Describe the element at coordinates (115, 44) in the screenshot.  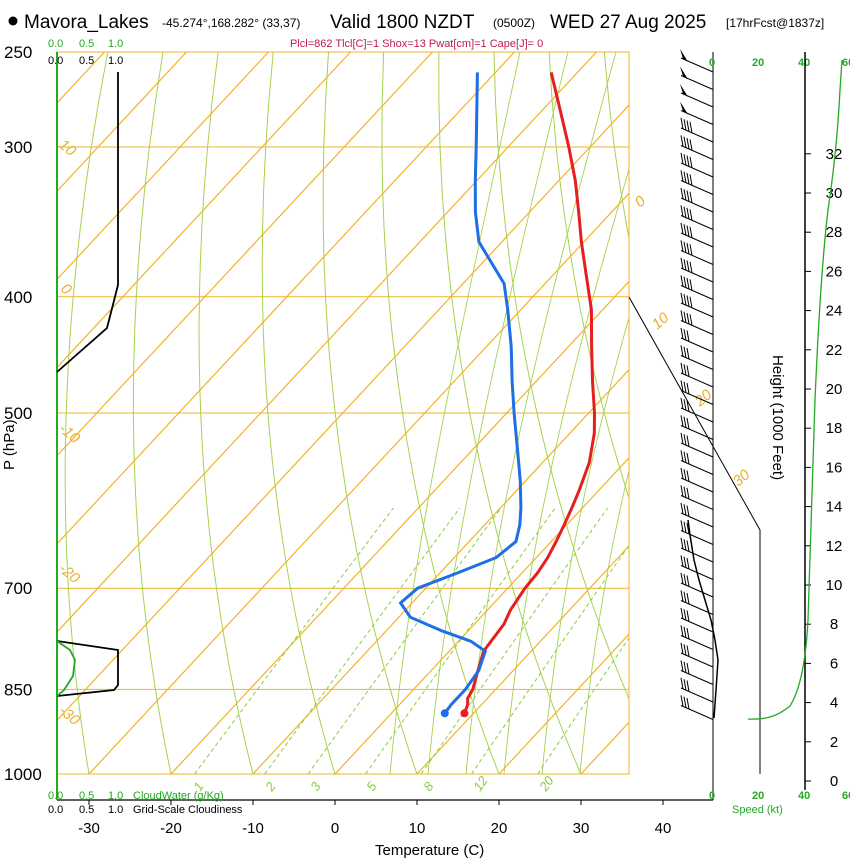
I see `cloud-water-tick: 1.0` at that location.